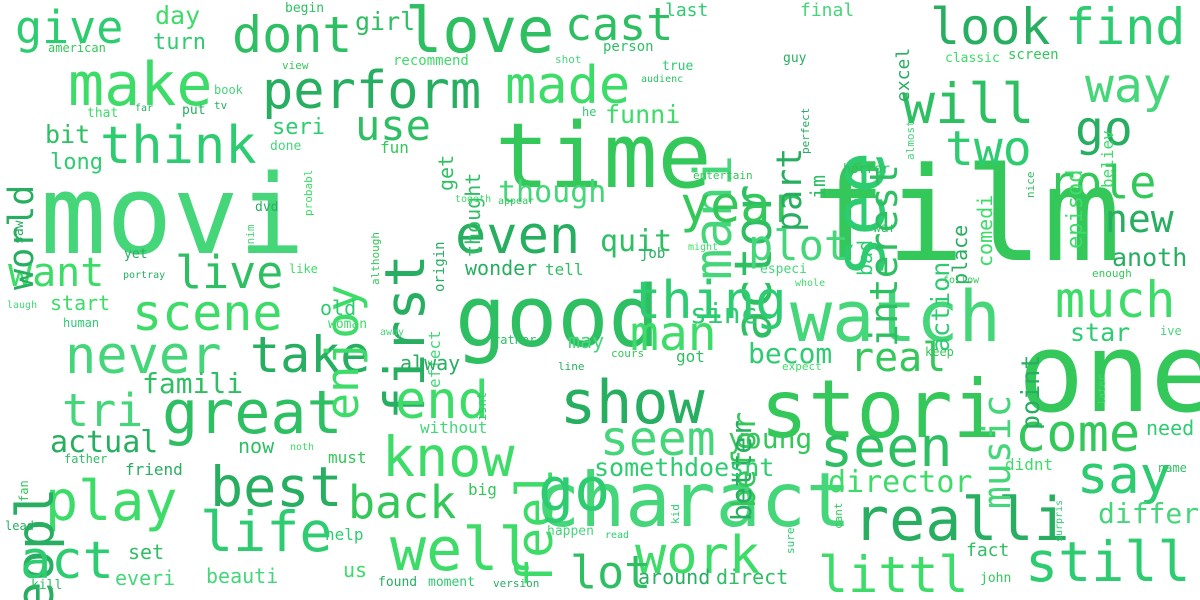 This screenshot has height=600, width=1200. I want to click on word-done-124: done, so click(286, 146).